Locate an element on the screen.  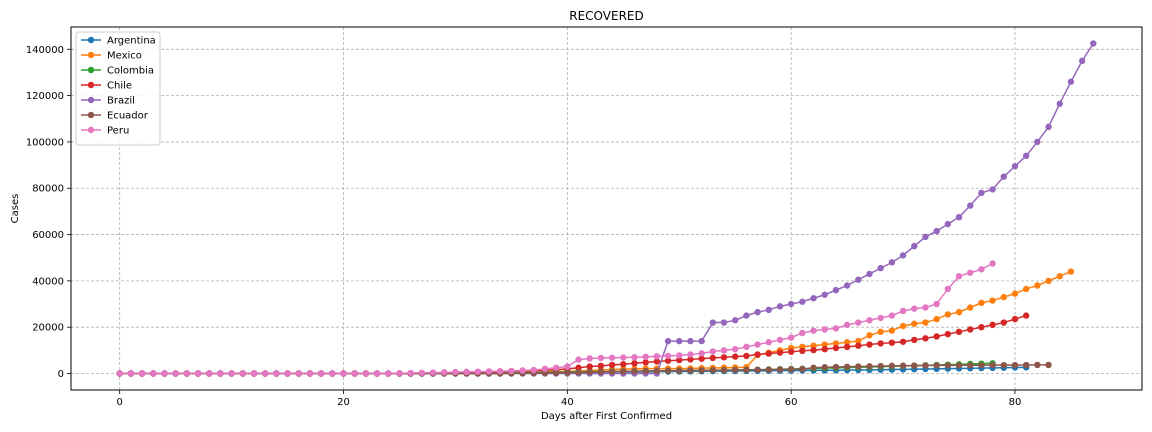
y-tick-label: 20000 is located at coordinates (48, 328).